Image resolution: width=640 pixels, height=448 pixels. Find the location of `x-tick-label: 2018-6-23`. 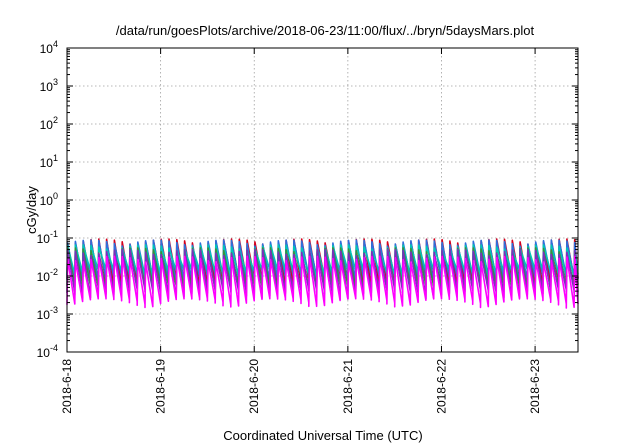

x-tick-label: 2018-6-23 is located at coordinates (535, 386).